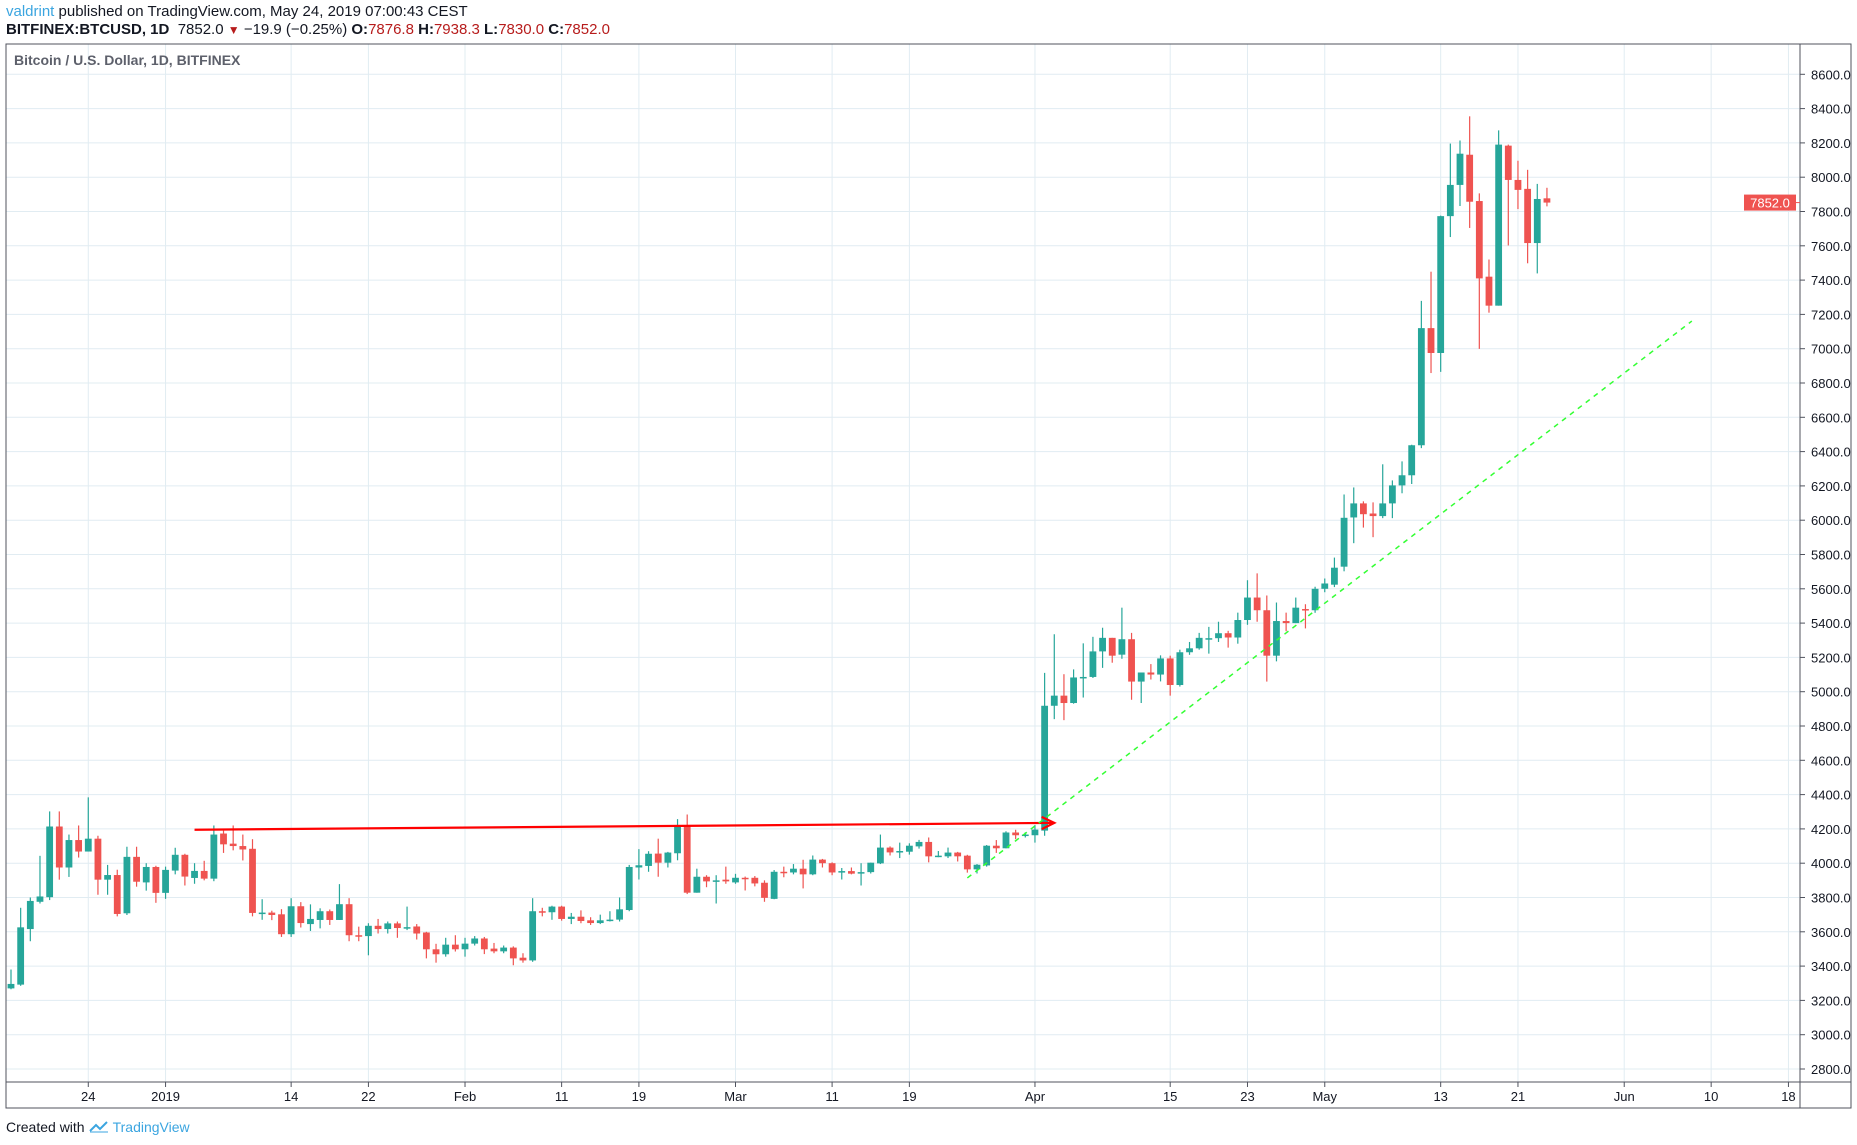  What do you see at coordinates (624, 826) in the screenshot?
I see `horizontal-arrow-line` at bounding box center [624, 826].